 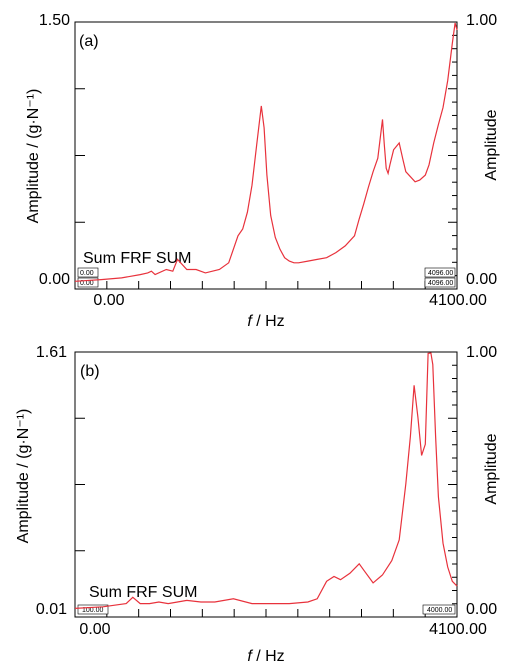 I want to click on x-axis-label-italic-a: f, so click(x=250, y=321).